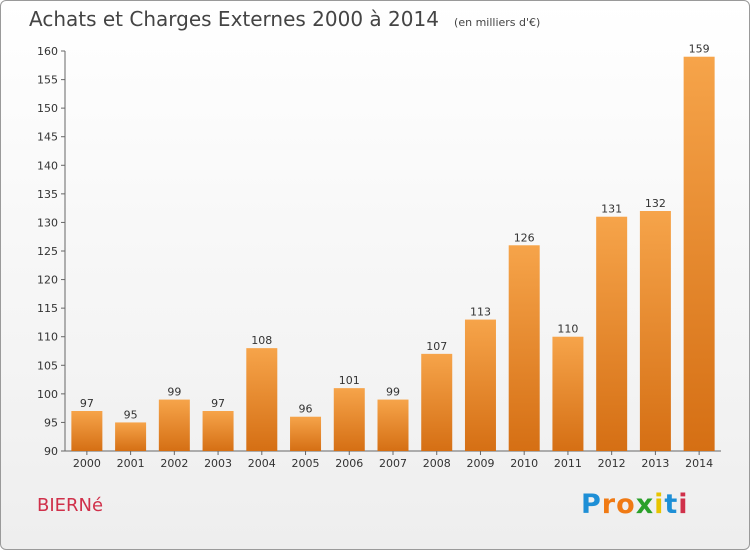 Image resolution: width=750 pixels, height=550 pixels. Describe the element at coordinates (699, 463) in the screenshot. I see `x-tick-label-2014: 2014` at that location.